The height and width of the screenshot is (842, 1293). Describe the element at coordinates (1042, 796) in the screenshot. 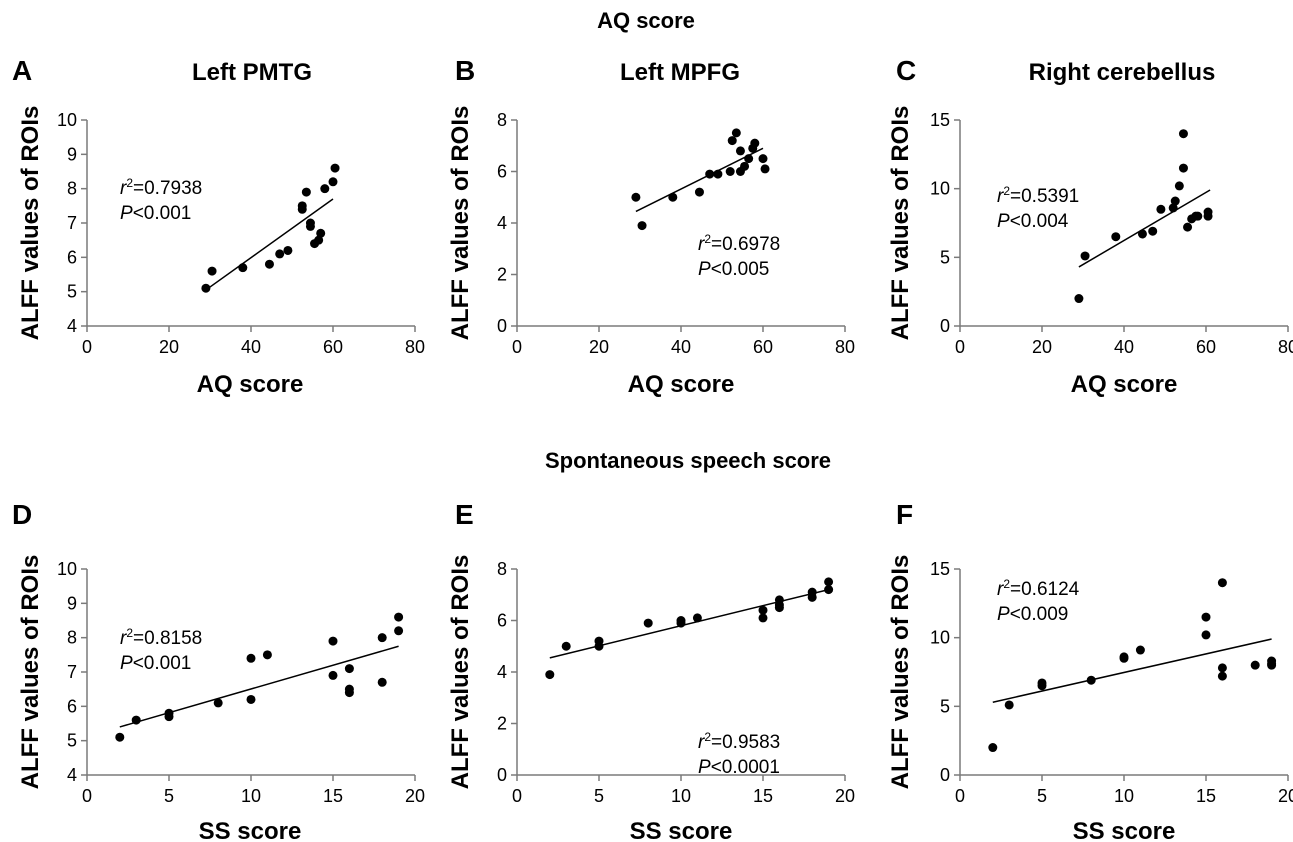

I see `x-tick-label: 5` at that location.